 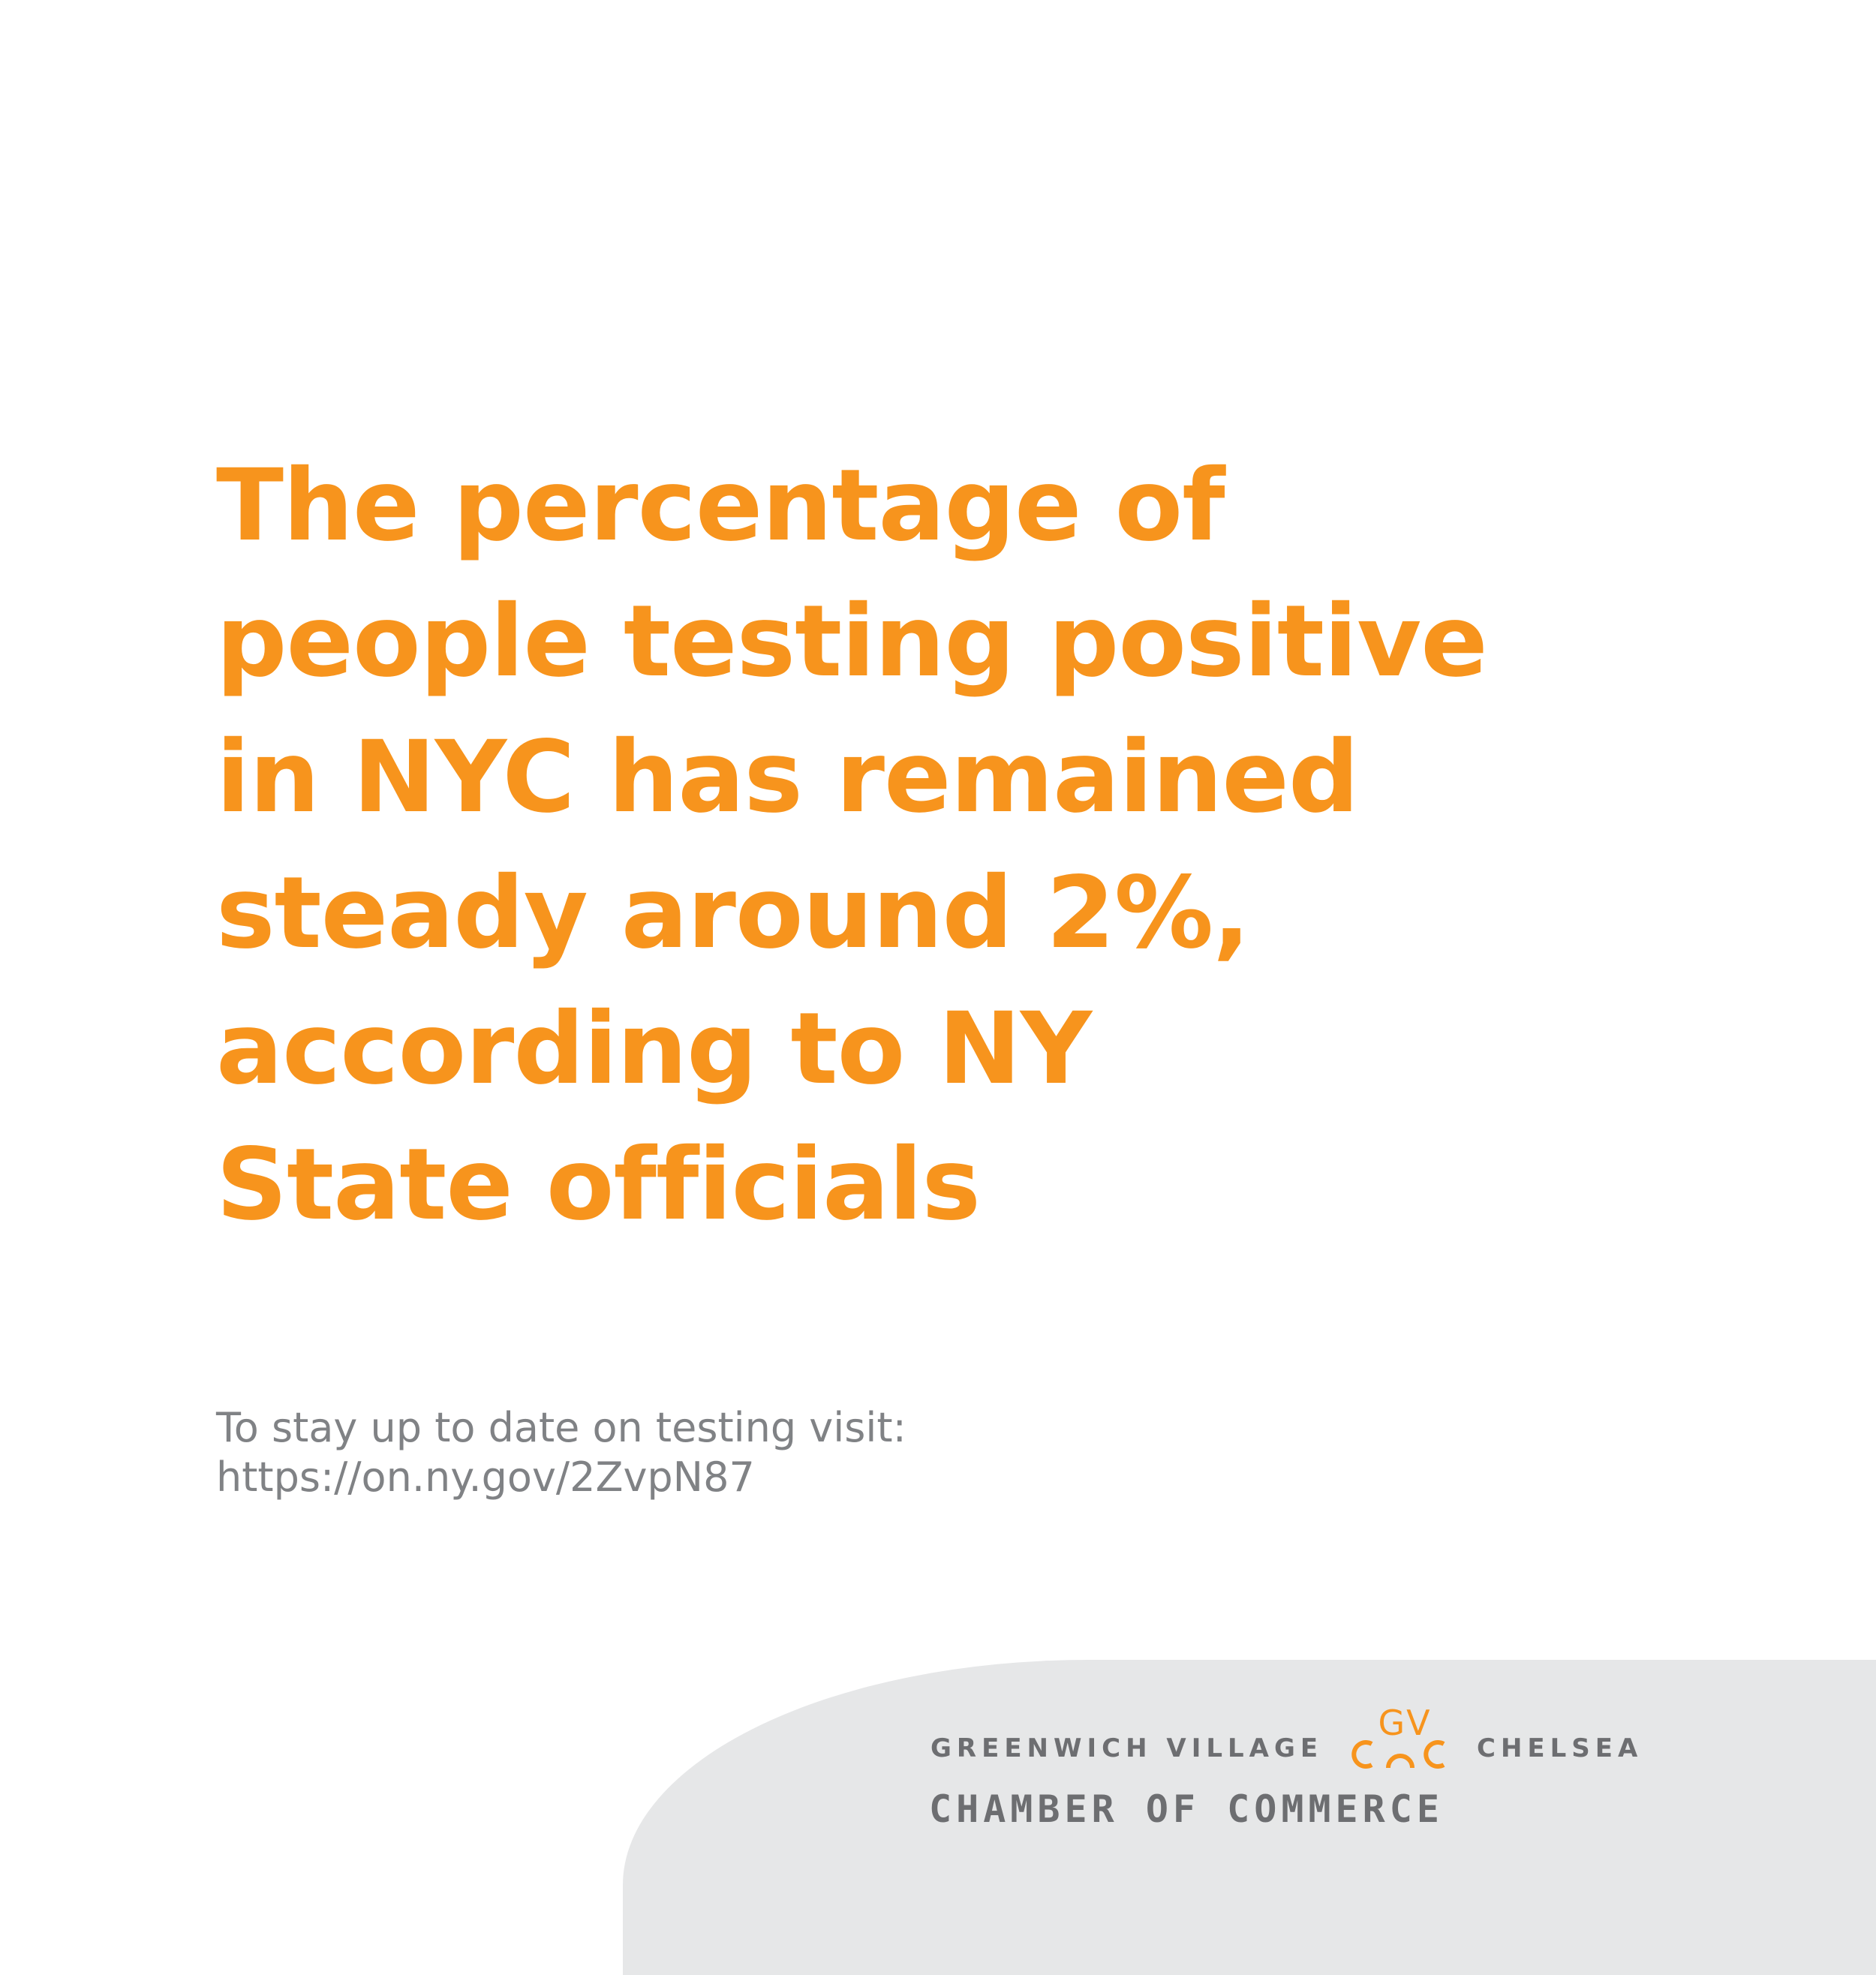 I want to click on headline-line-1: The percentage of, so click(x=720, y=506).